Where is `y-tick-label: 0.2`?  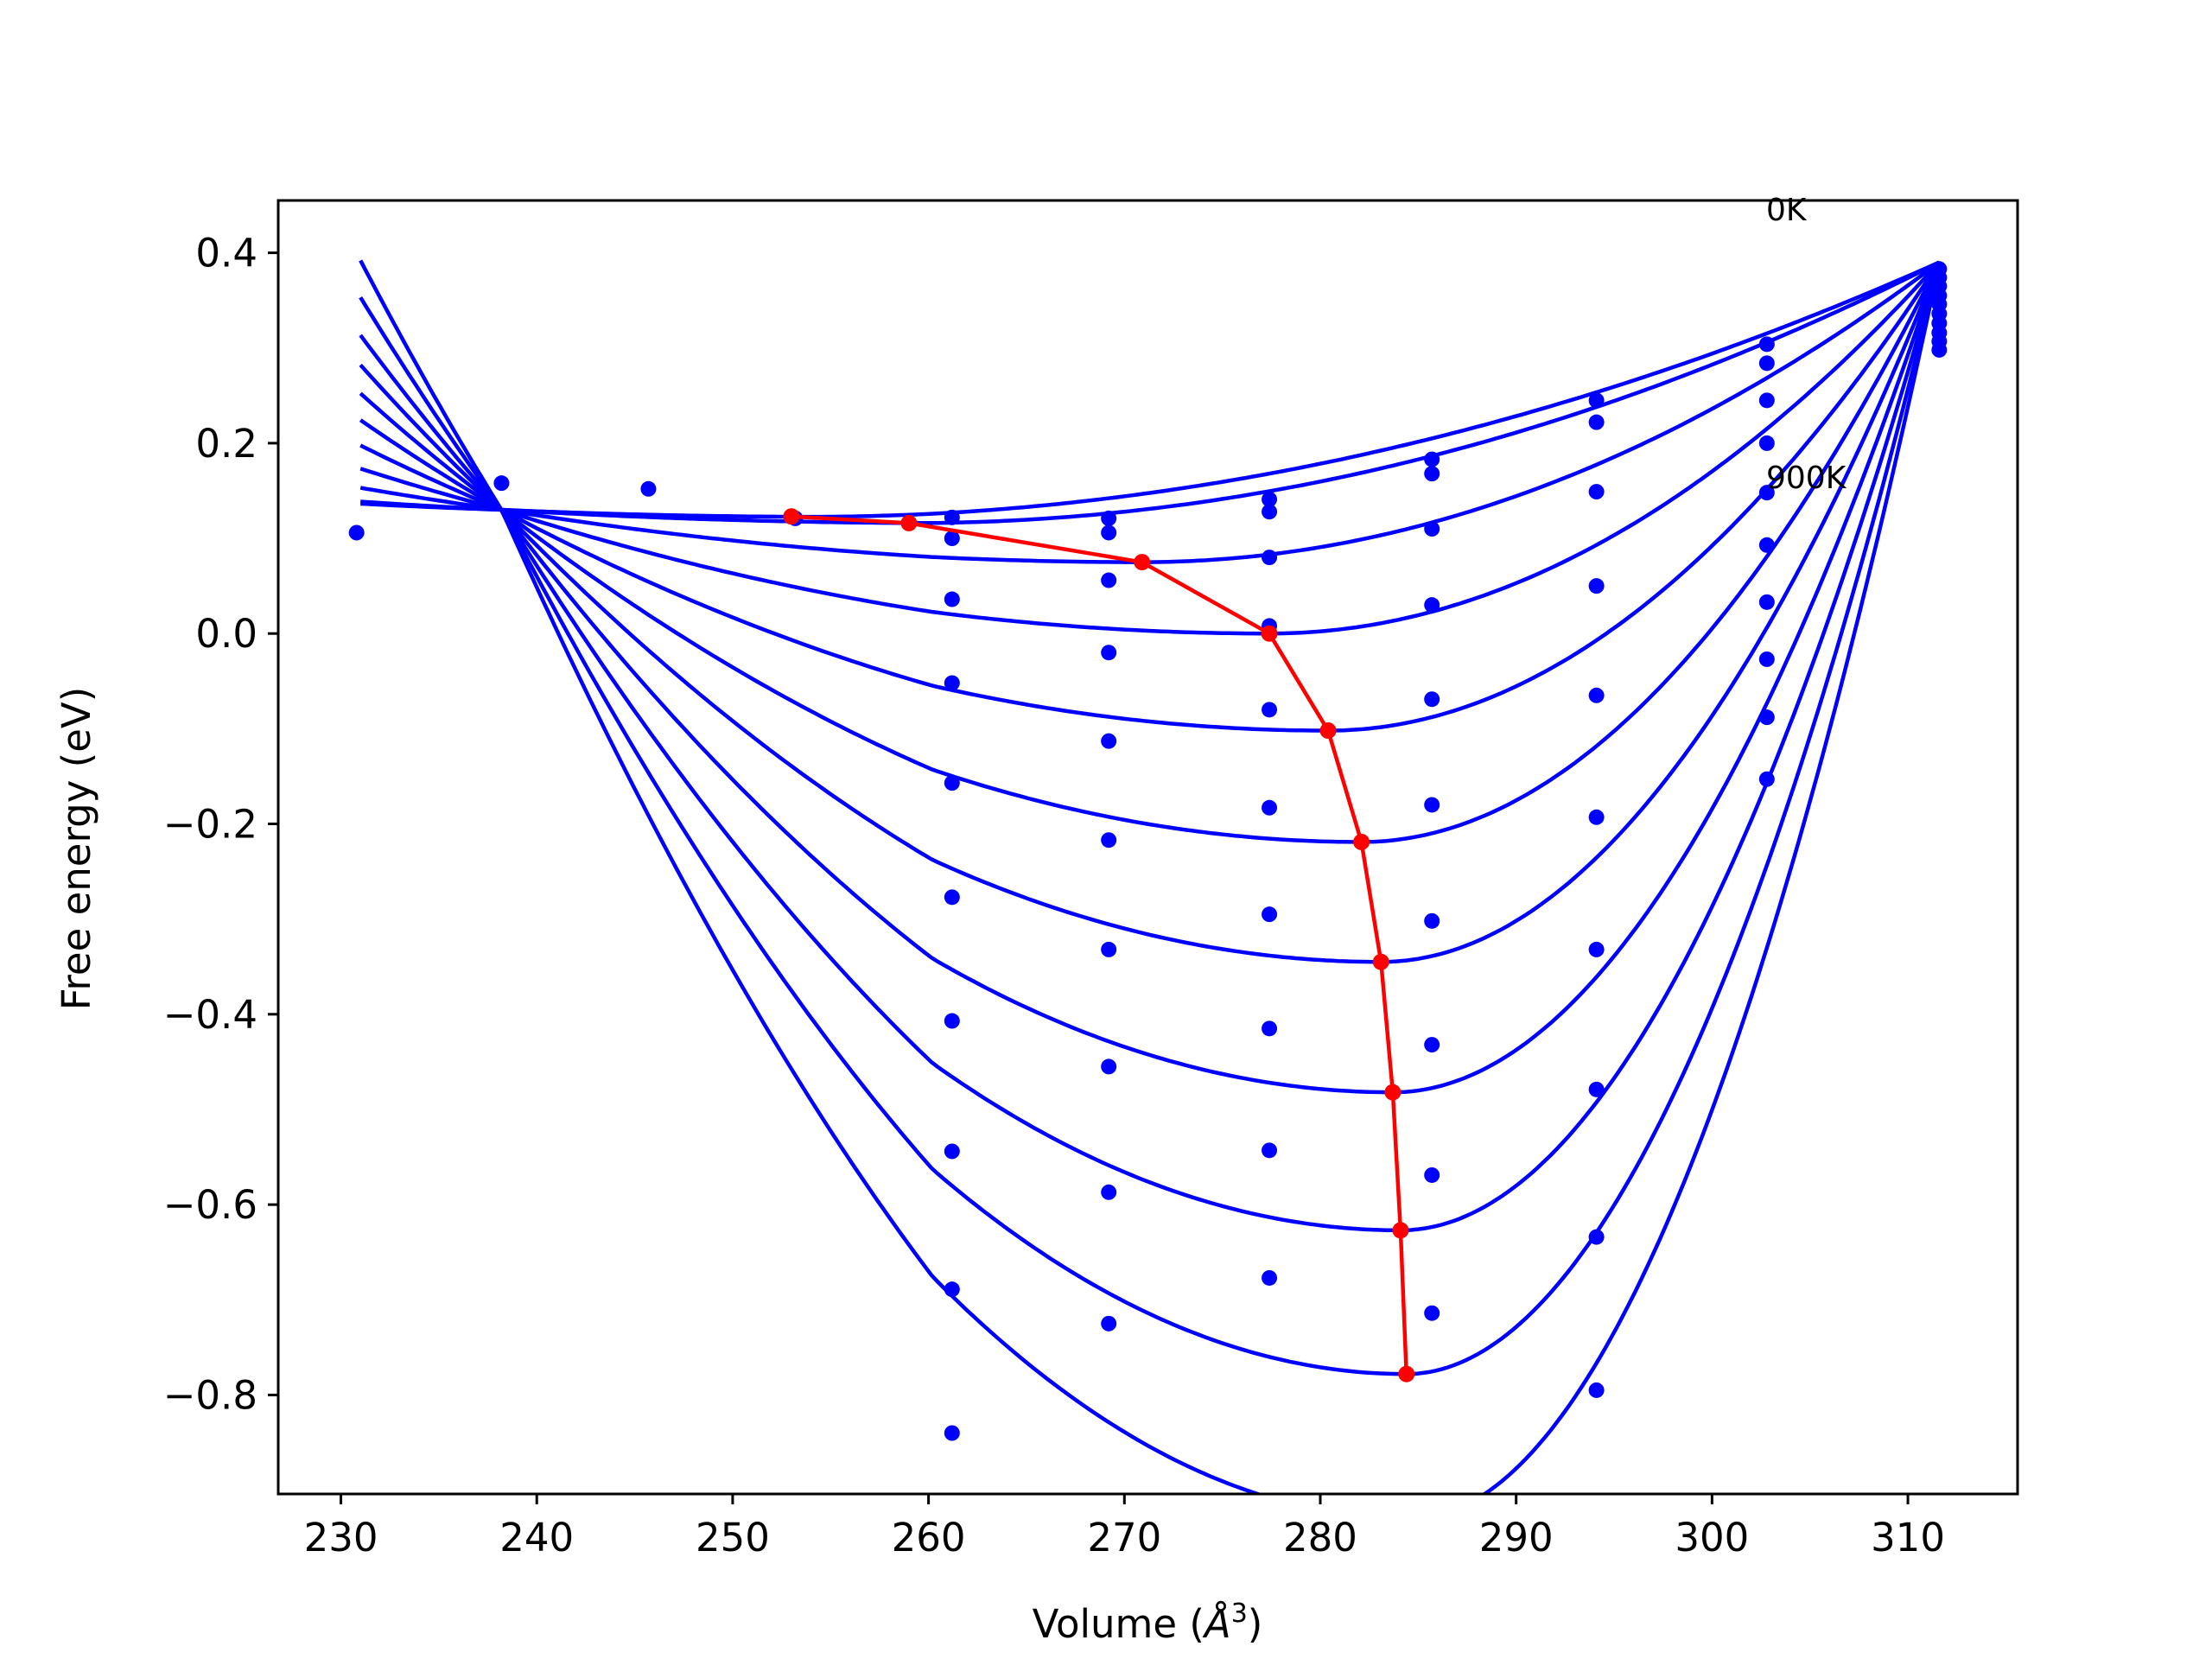 y-tick-label: 0.2 is located at coordinates (226, 444).